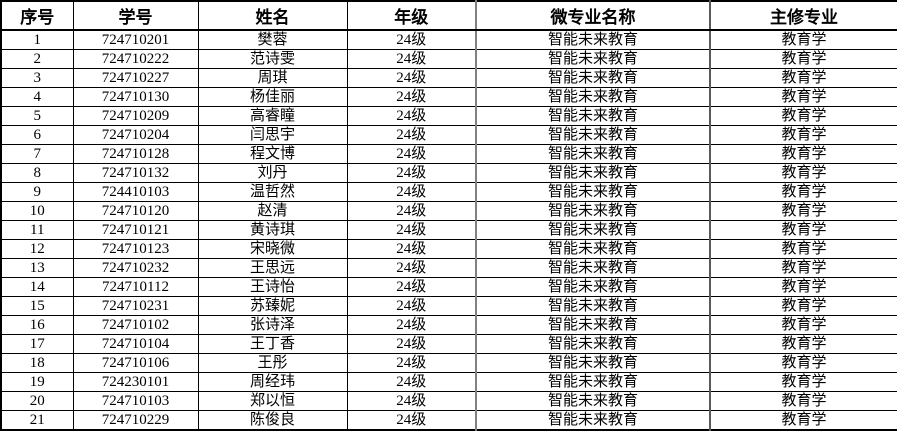 The width and height of the screenshot is (904, 431). I want to click on cell-student-id: 724710121, so click(135, 230).